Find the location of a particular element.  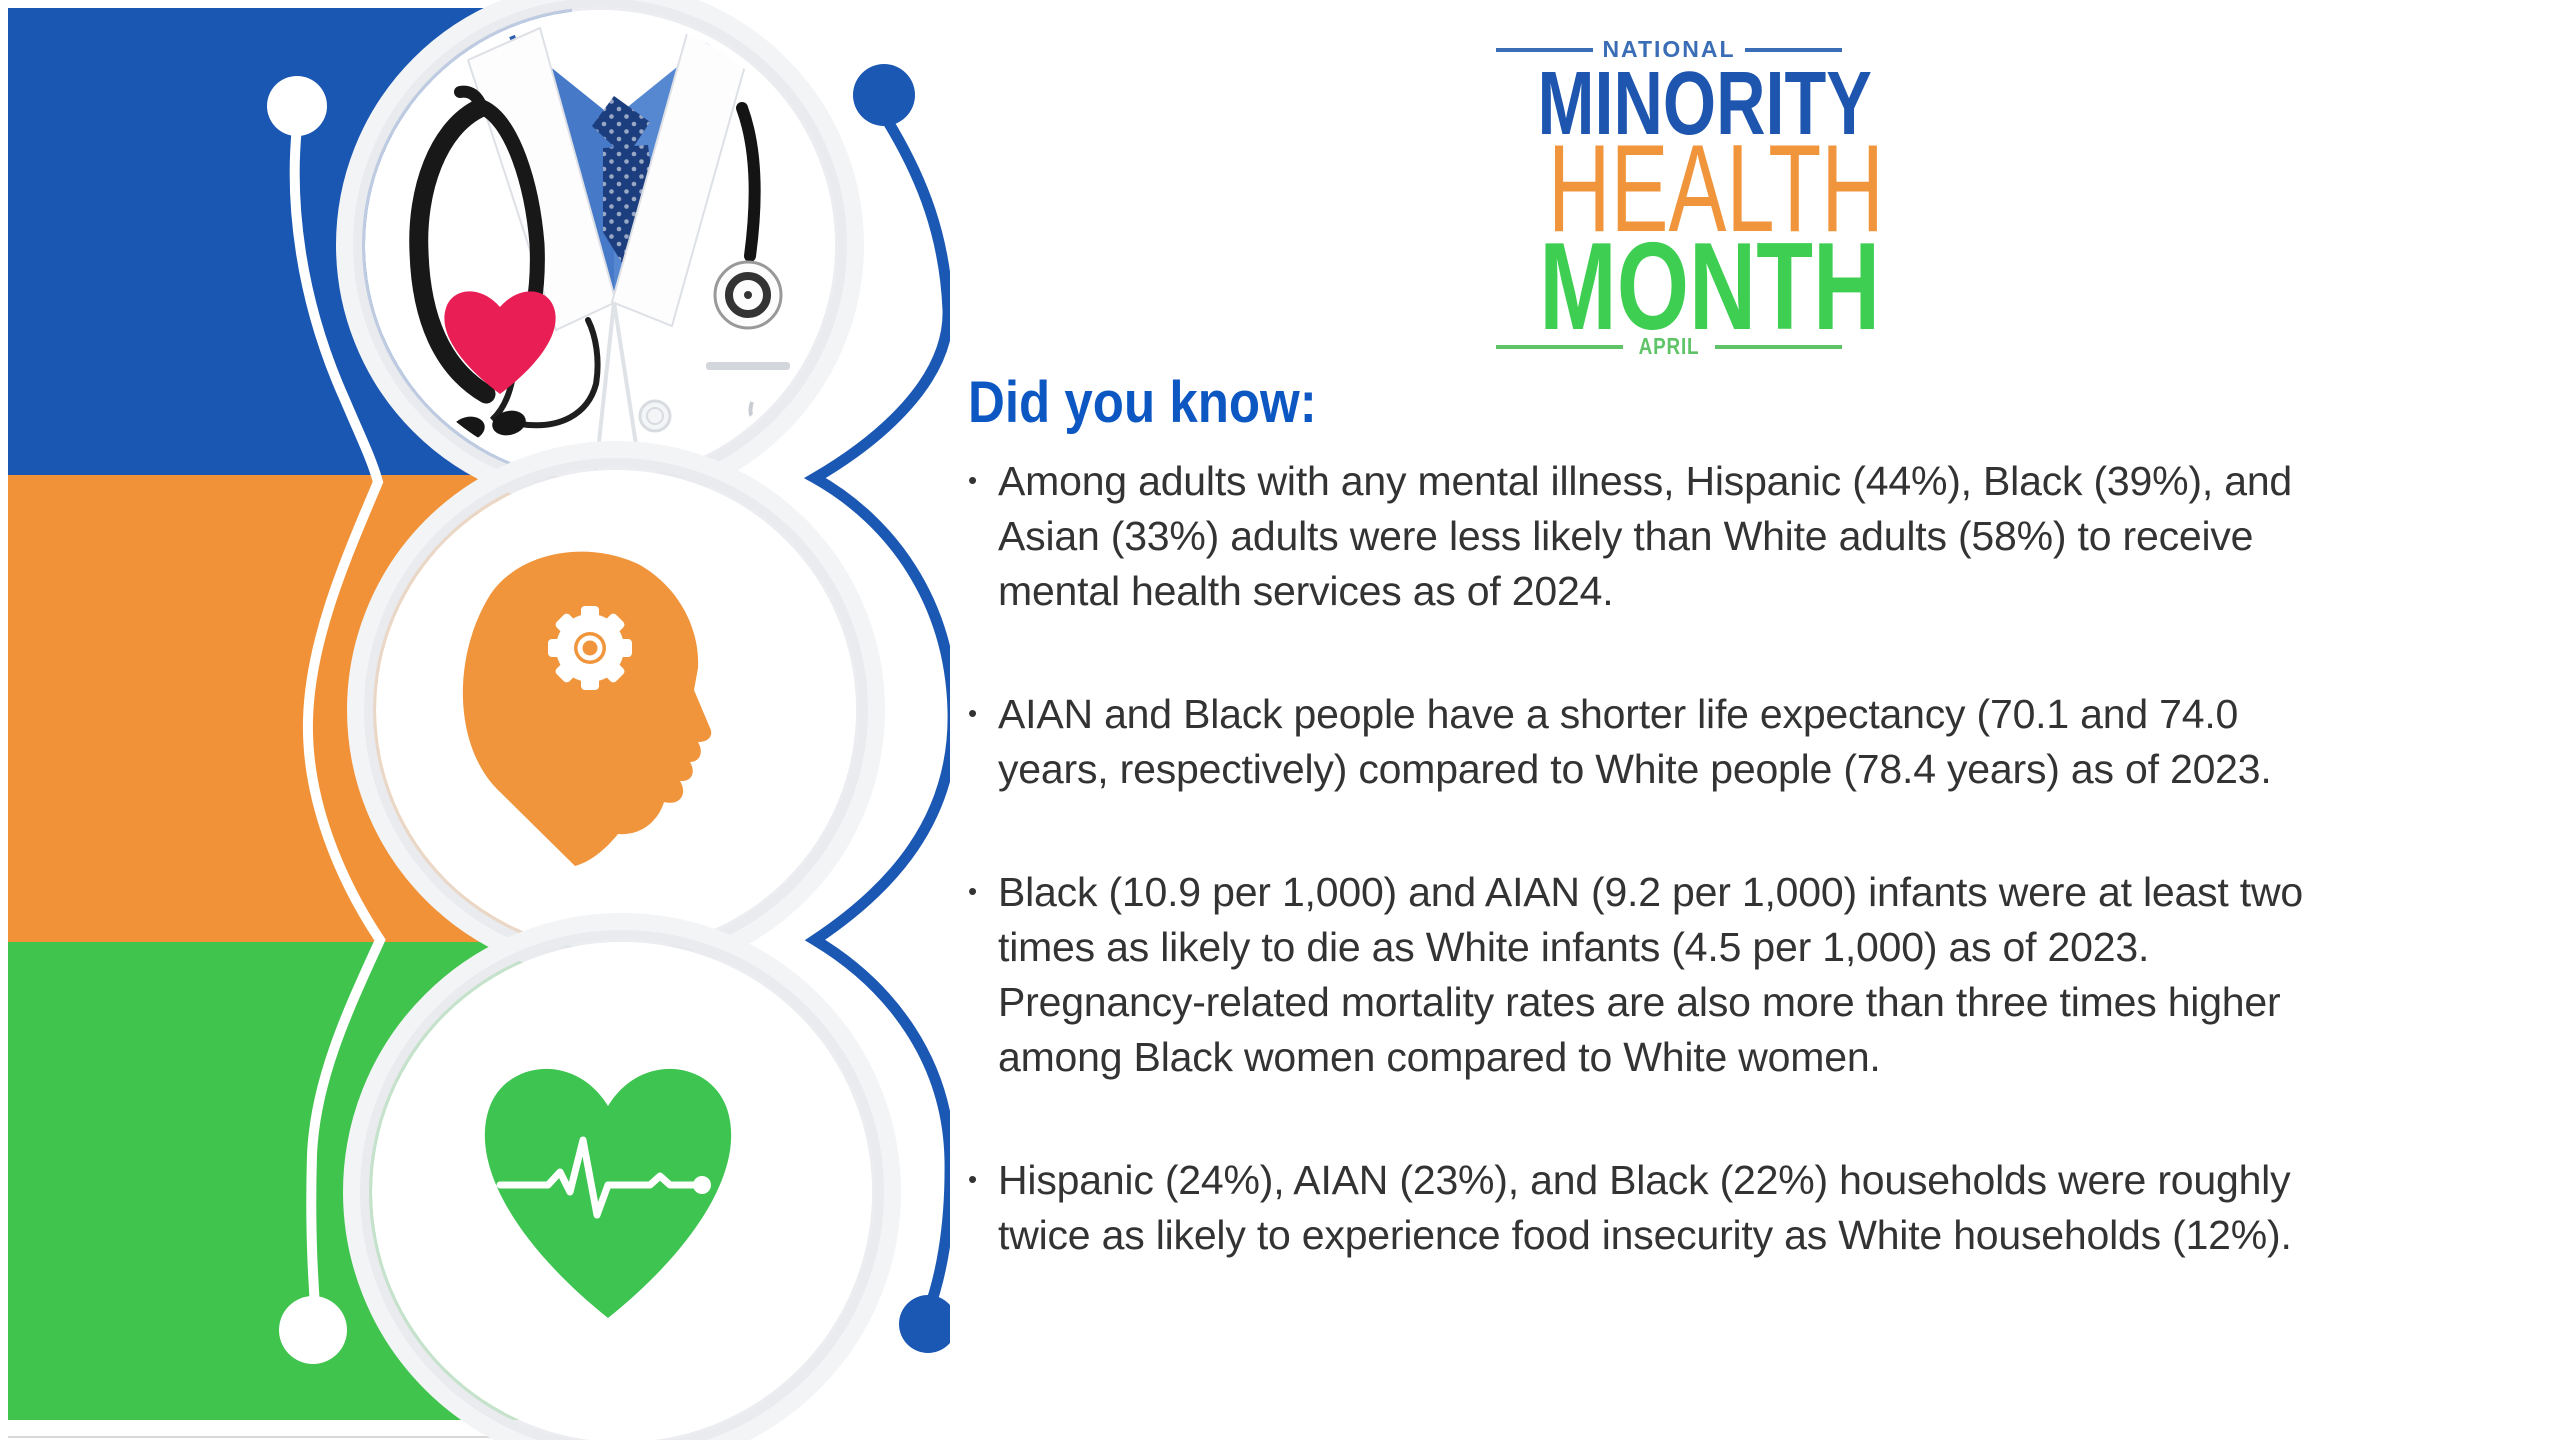

connector-line-left is located at coordinates (326, 720).